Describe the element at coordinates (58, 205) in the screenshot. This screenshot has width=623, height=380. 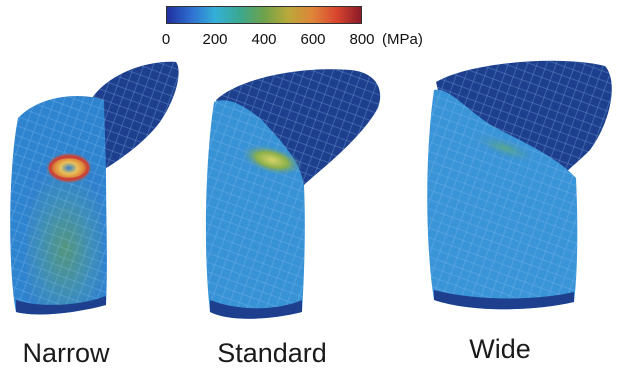
I see `narrow-body-mesh` at that location.